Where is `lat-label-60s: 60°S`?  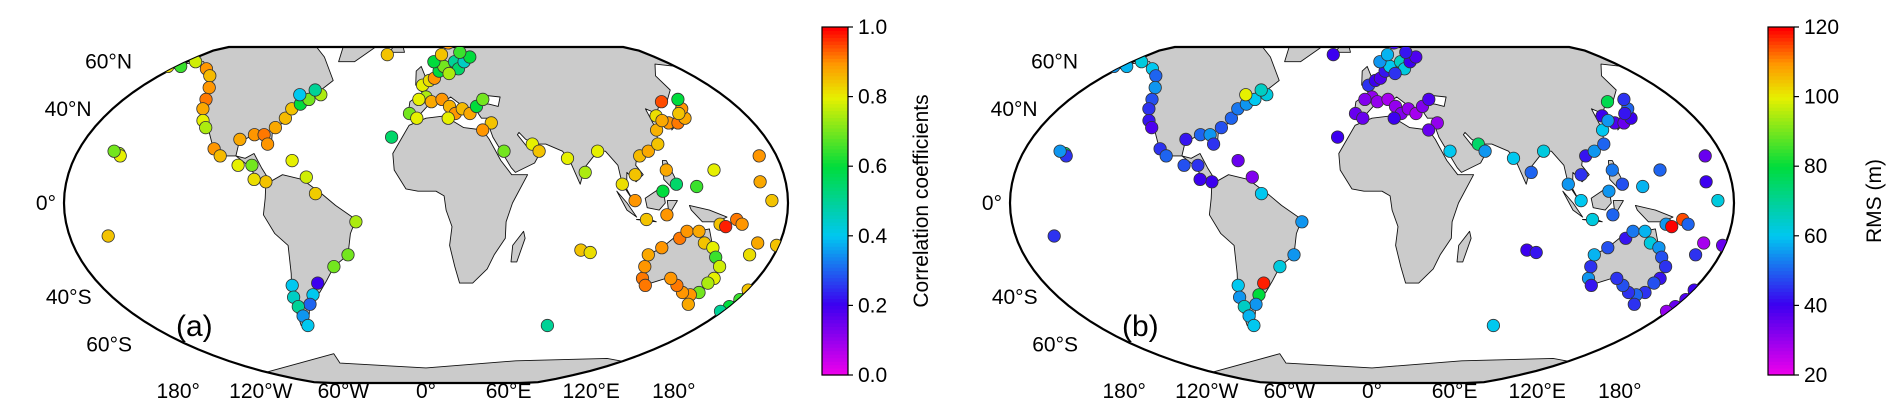 lat-label-60s: 60°S is located at coordinates (109, 344).